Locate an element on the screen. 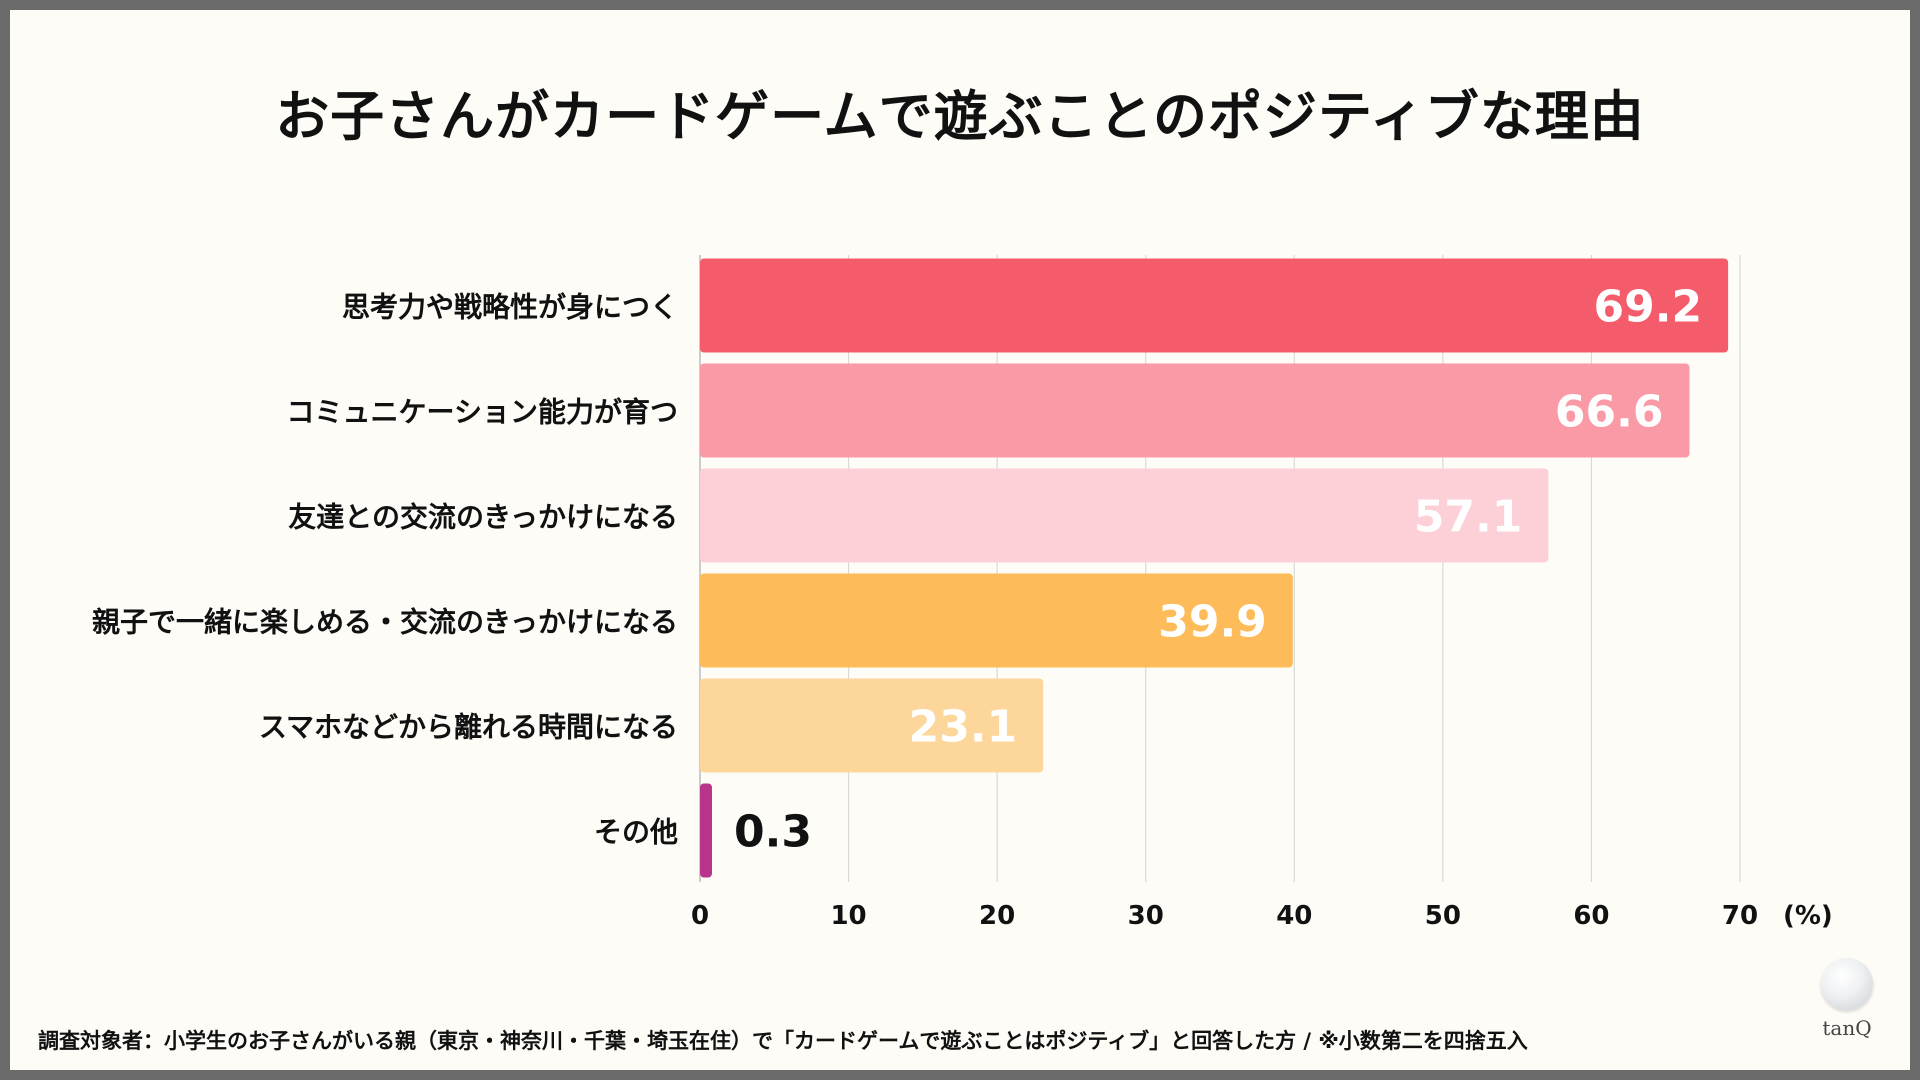  category-label: 親子で一緒に楽しめる・交流のきっかけになる is located at coordinates (385, 622).